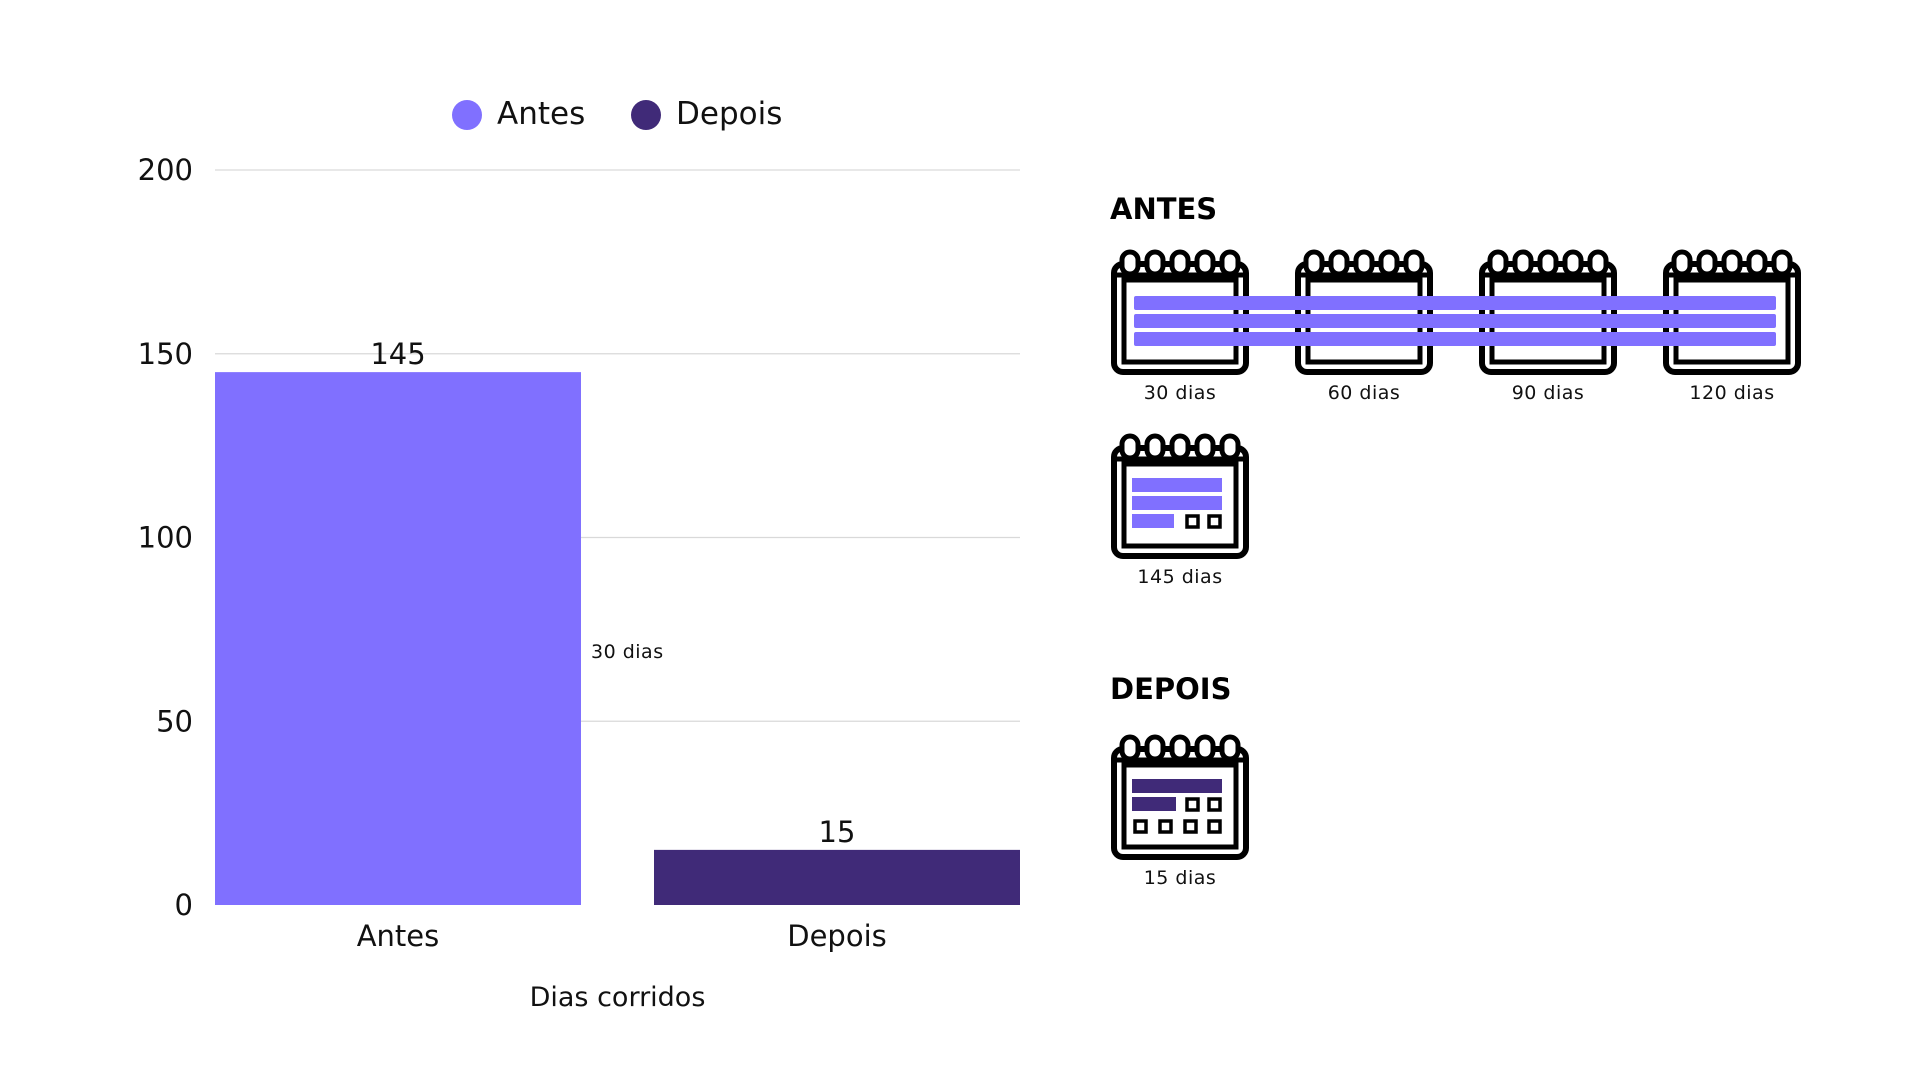 The height and width of the screenshot is (1080, 1920). What do you see at coordinates (1180, 878) in the screenshot?
I see `calendar-label: 15 dias` at bounding box center [1180, 878].